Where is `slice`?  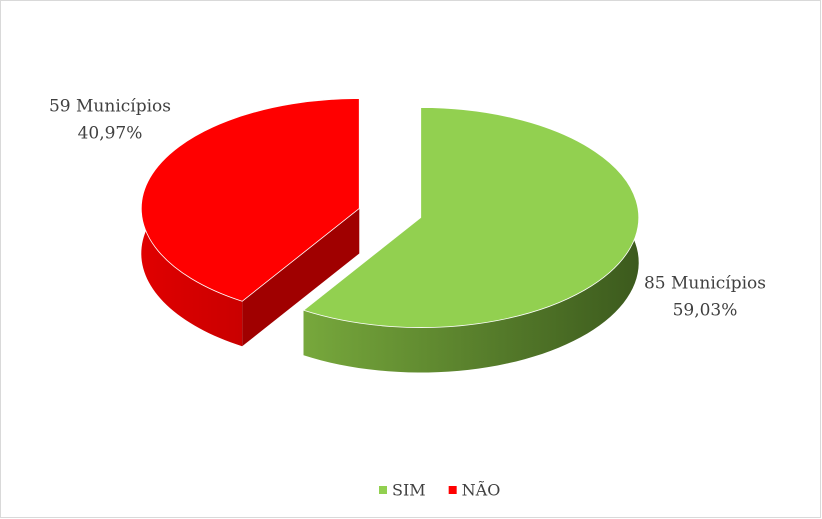
slice is located at coordinates (250, 200).